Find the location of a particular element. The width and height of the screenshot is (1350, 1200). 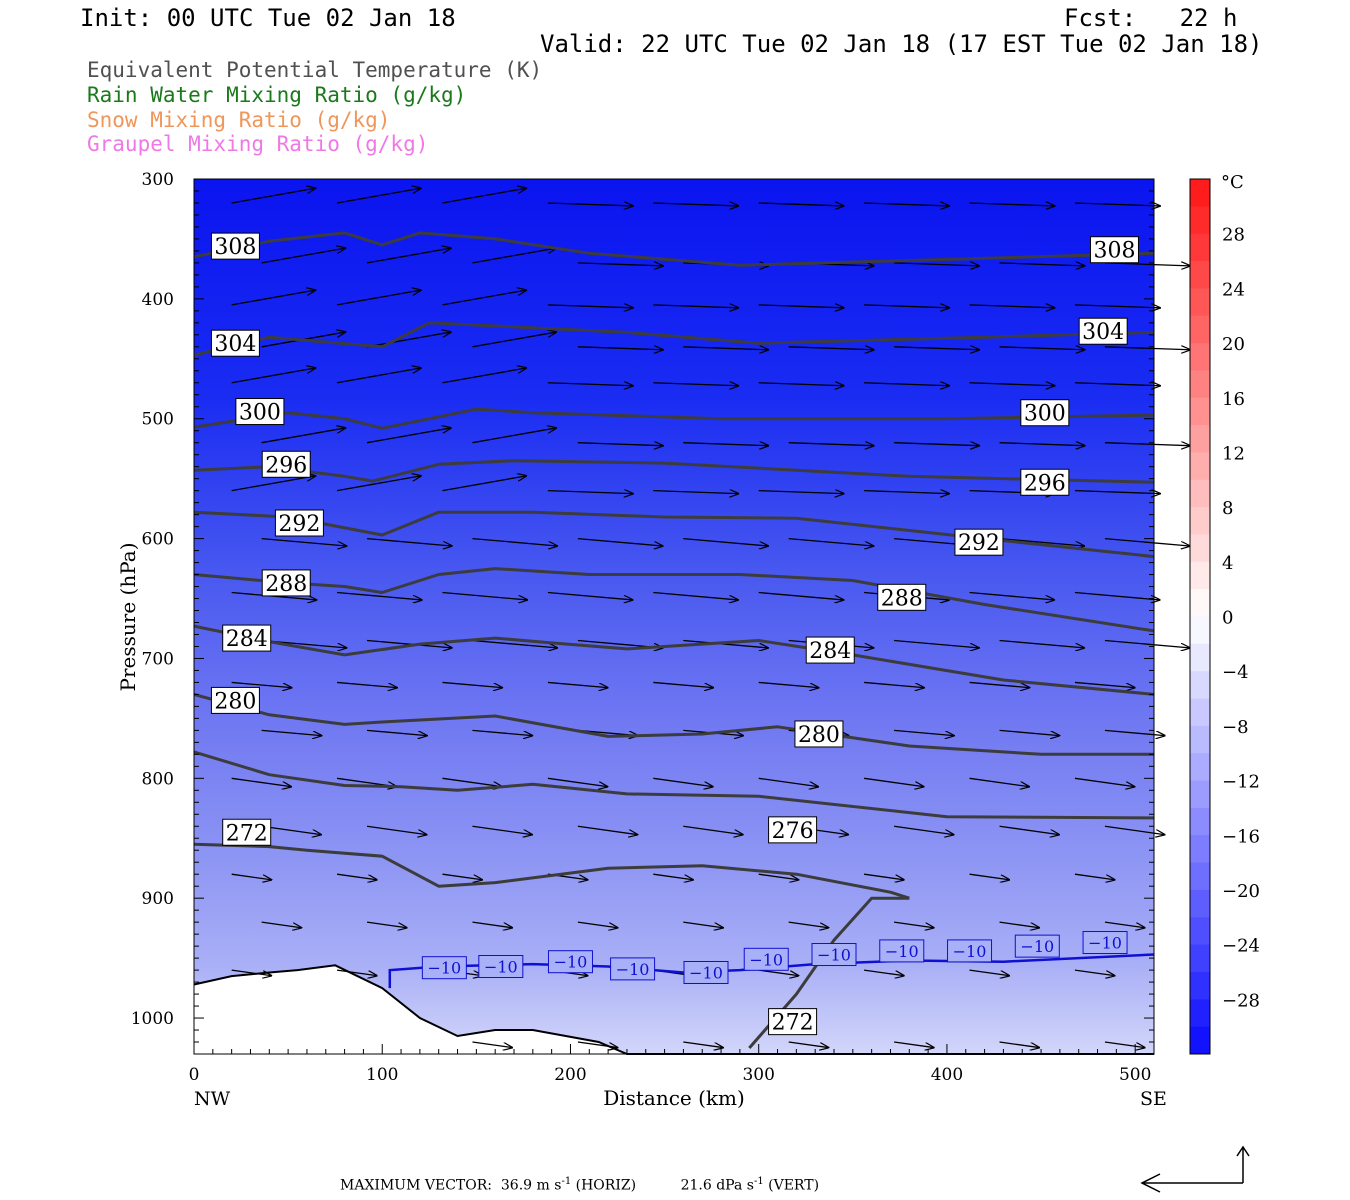

y-axis-label: Pressure (hPa) is located at coordinates (128, 617).